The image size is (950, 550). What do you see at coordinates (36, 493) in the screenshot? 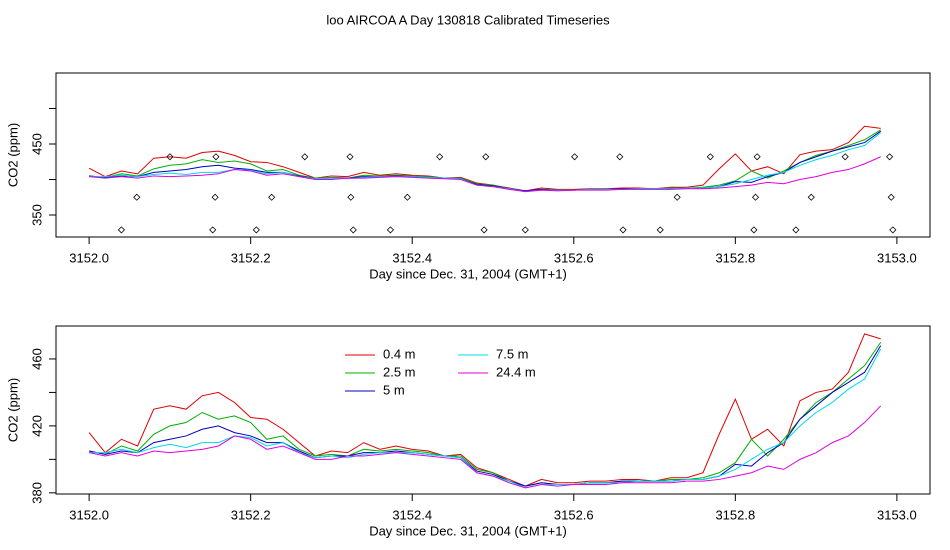
I see `y-tick-label: 380` at bounding box center [36, 493].